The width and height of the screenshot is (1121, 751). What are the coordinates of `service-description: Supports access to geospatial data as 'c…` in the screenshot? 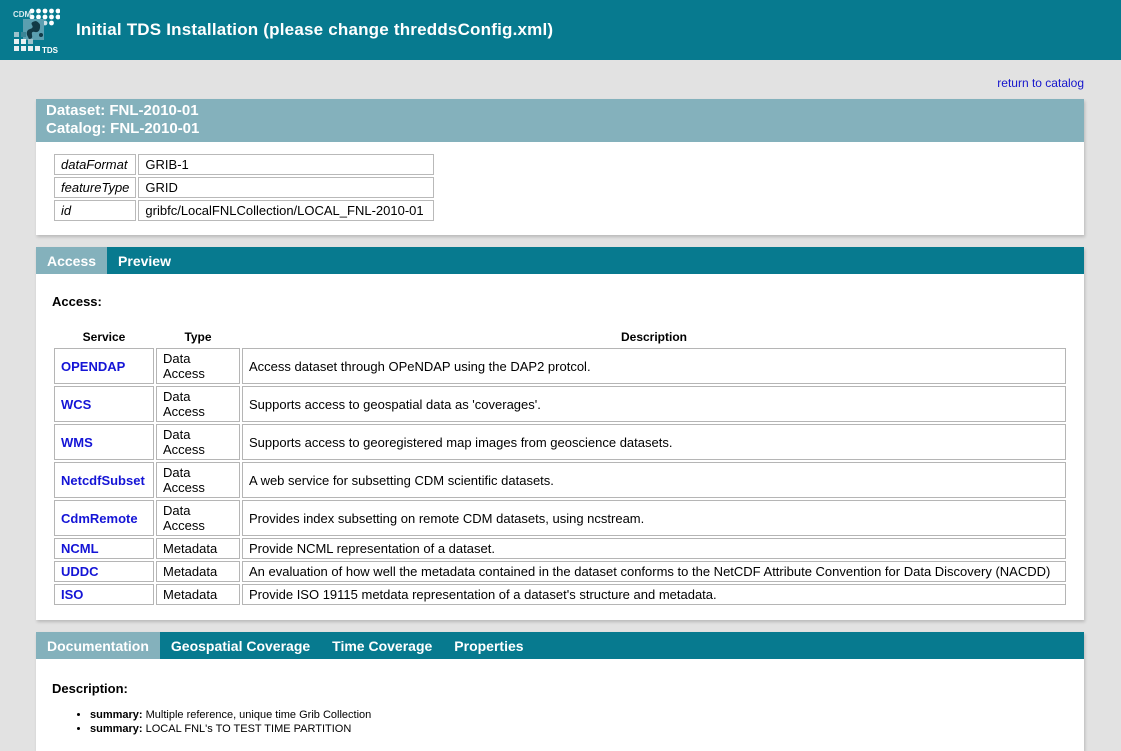 It's located at (654, 404).